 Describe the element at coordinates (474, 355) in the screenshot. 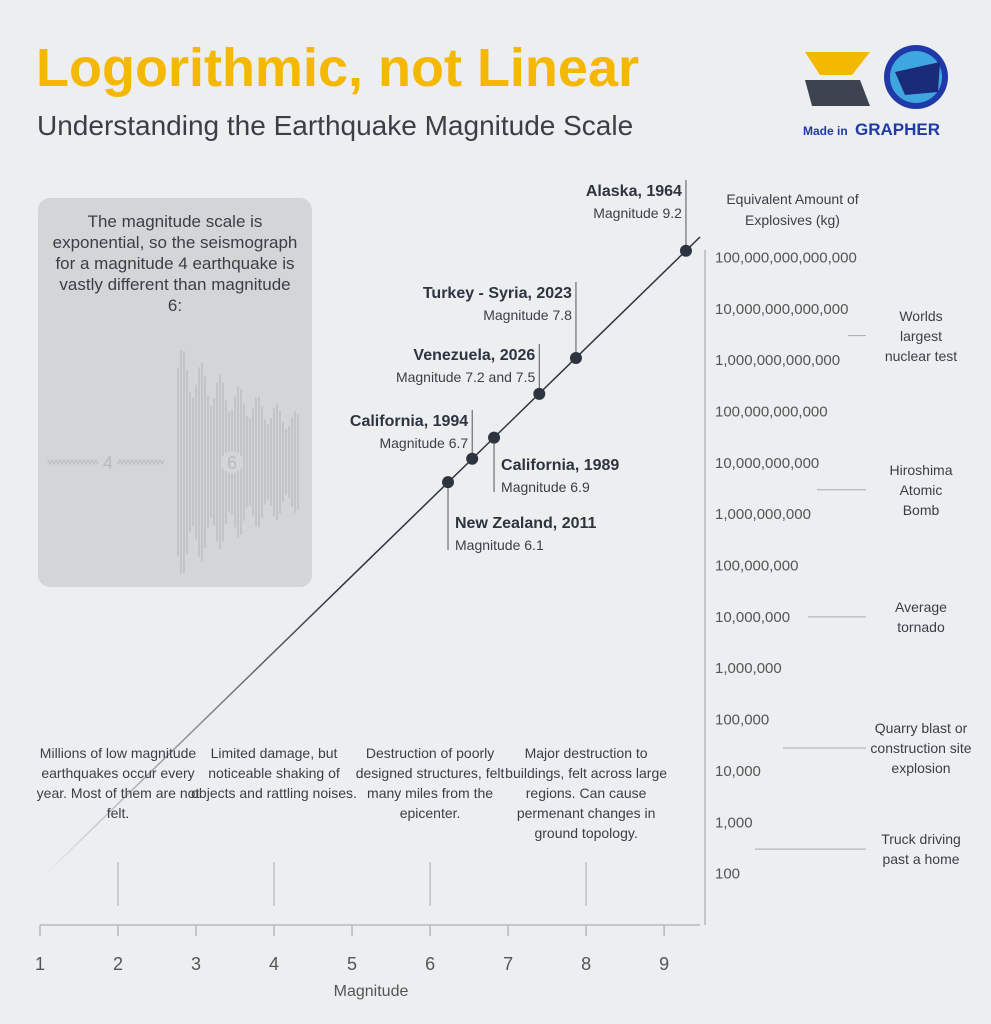

I see `event-name: Venezuela, 2026` at that location.